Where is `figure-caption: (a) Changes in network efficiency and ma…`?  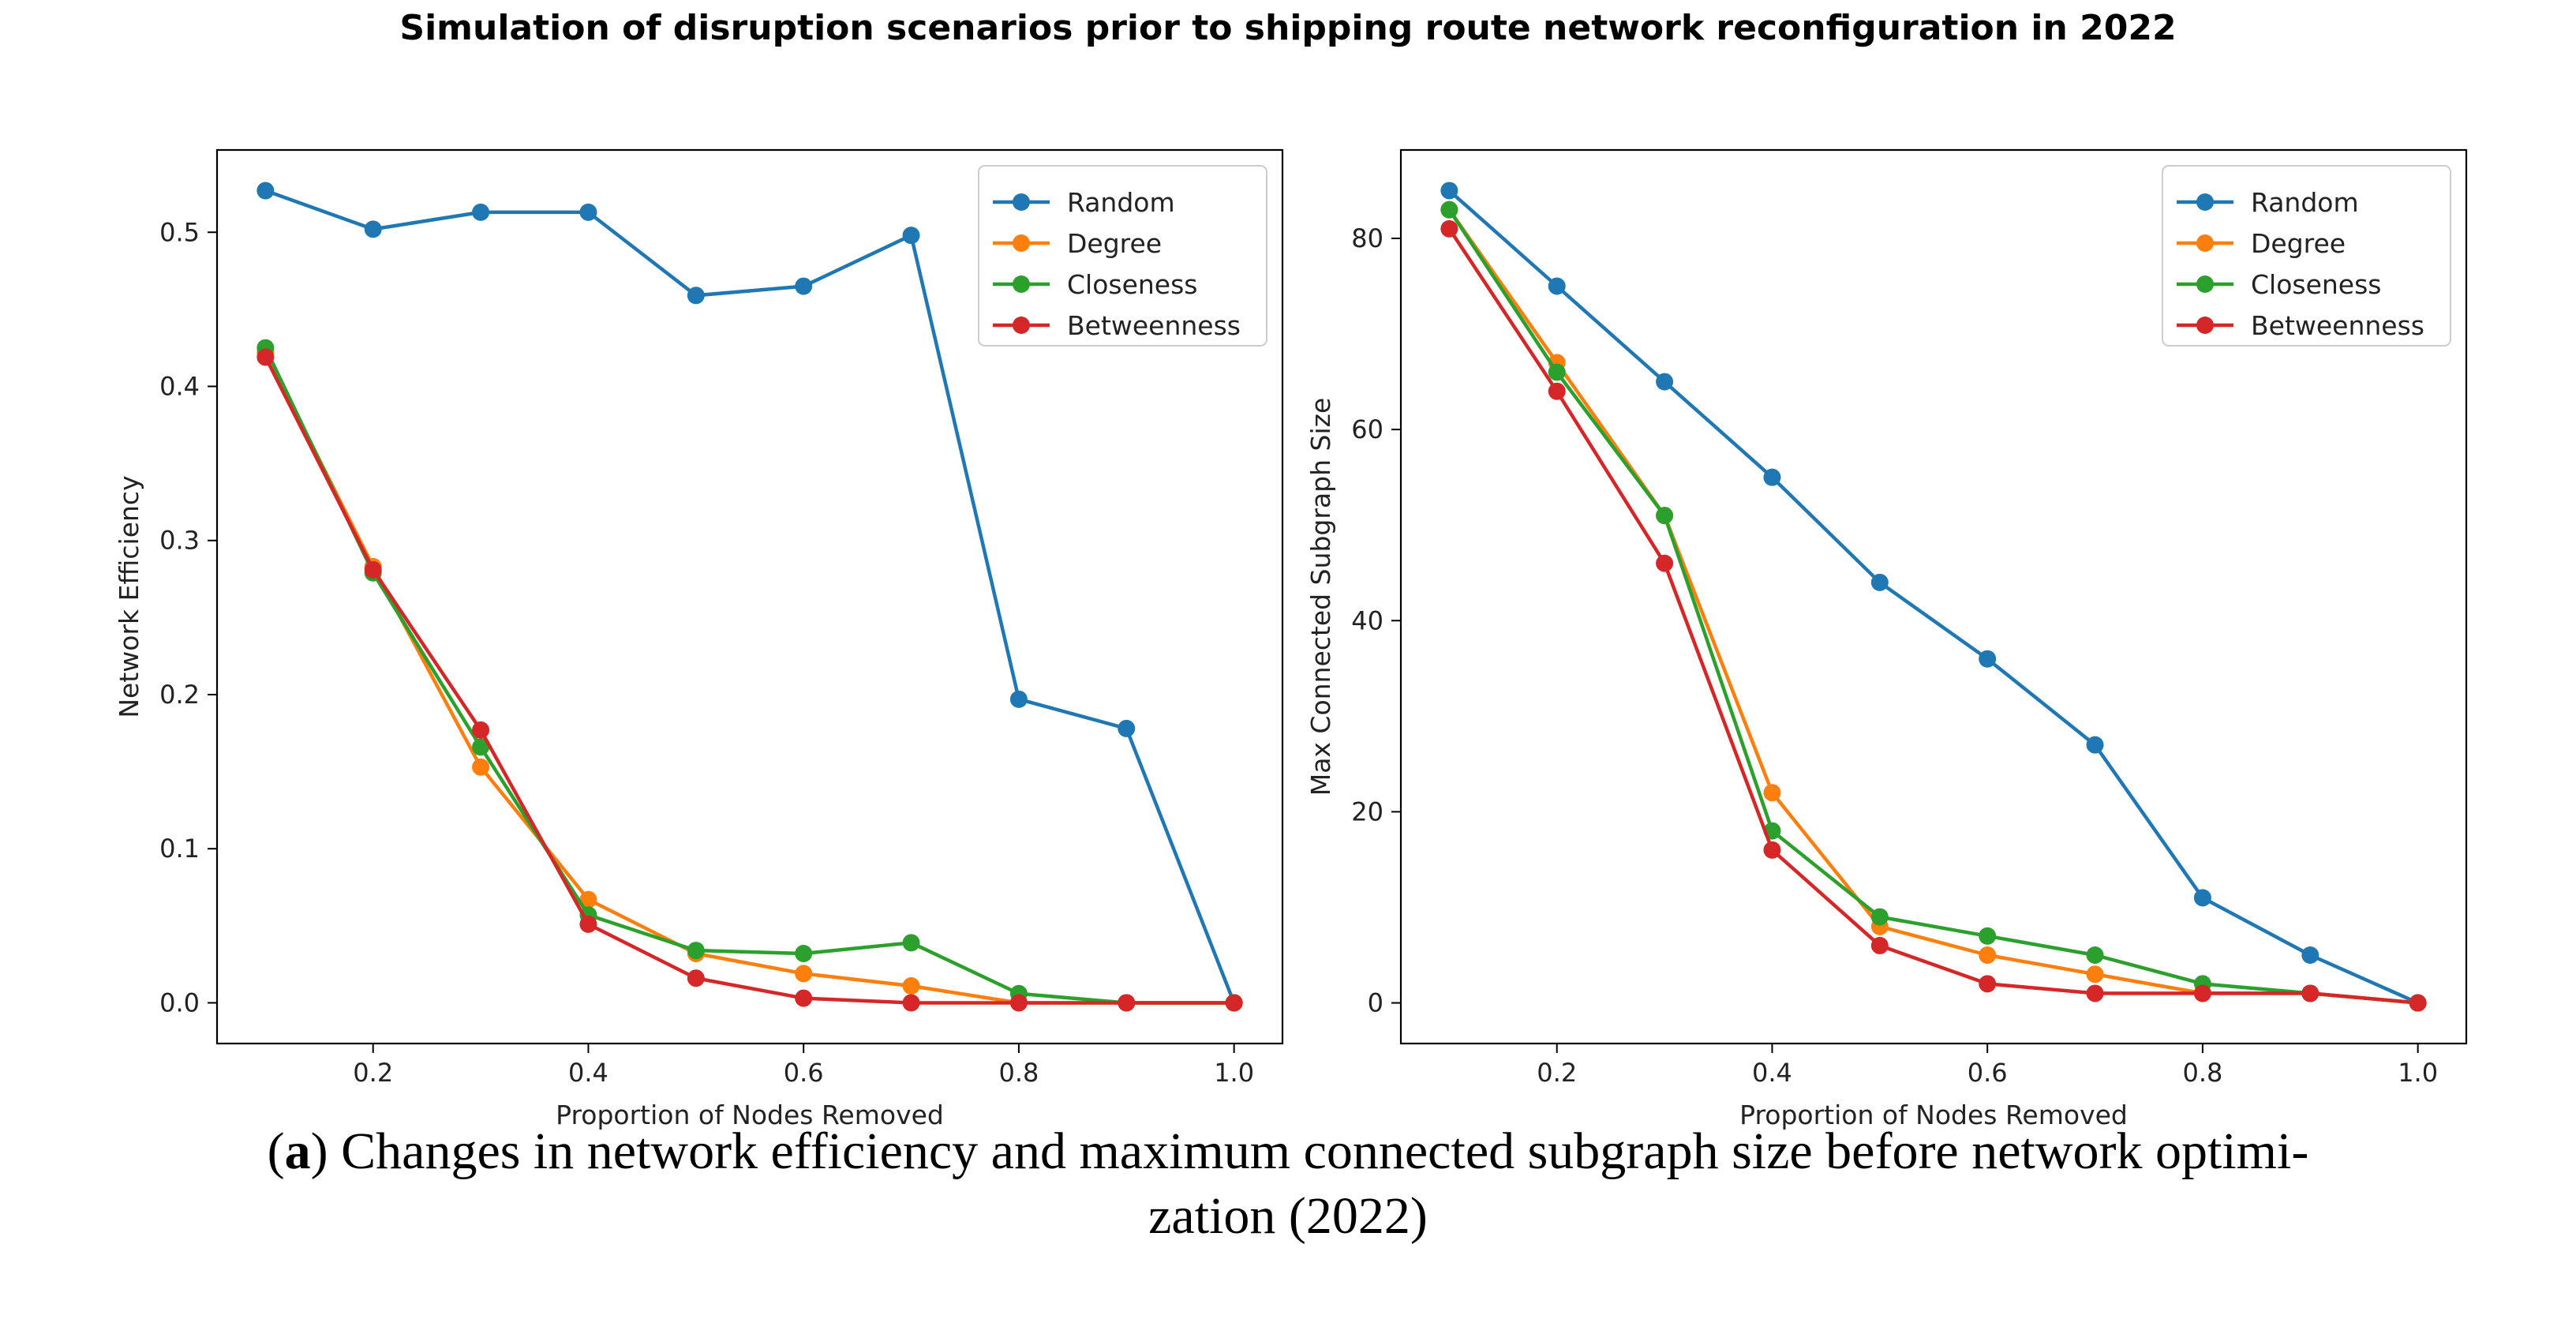
figure-caption: (a) Changes in network efficiency and ma… is located at coordinates (1288, 1184).